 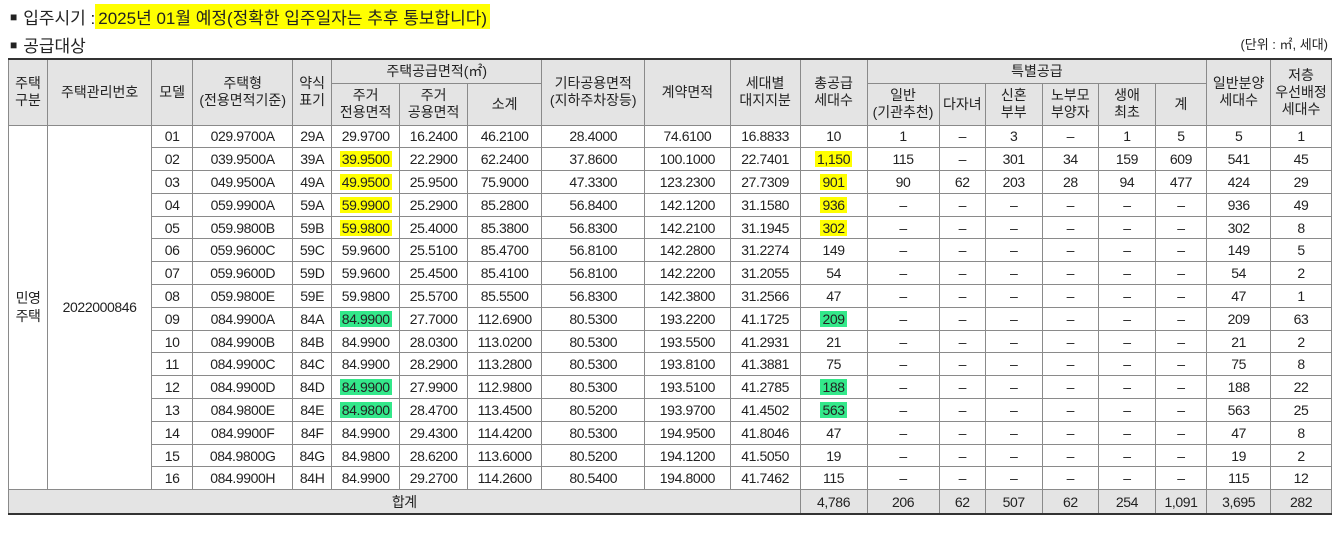 I want to click on col-general-sale: 일반분양 세대수, so click(x=1239, y=92).